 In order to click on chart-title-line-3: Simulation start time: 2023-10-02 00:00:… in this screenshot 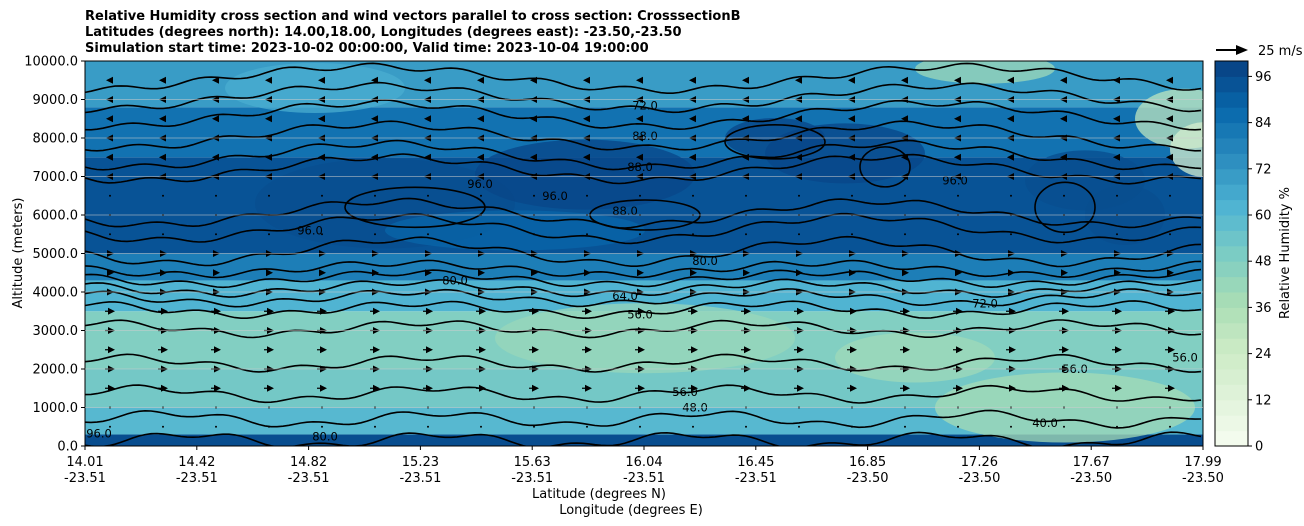, I will do `click(367, 48)`.